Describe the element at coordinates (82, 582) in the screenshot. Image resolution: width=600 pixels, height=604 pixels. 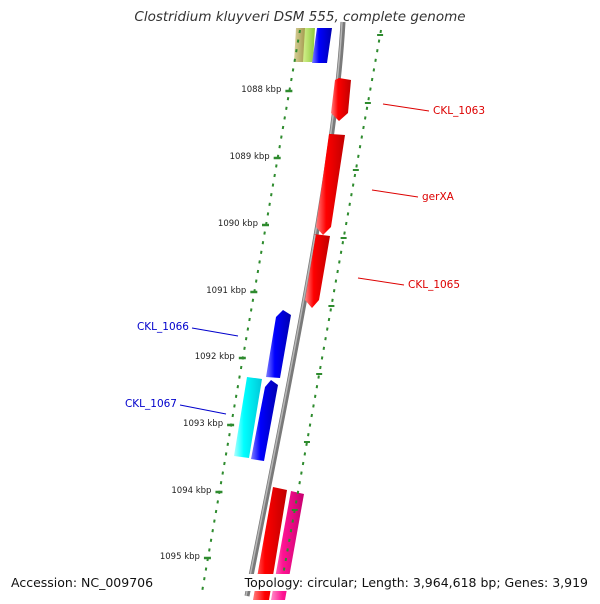
I see `accession-label: Accession: NC_009706` at that location.